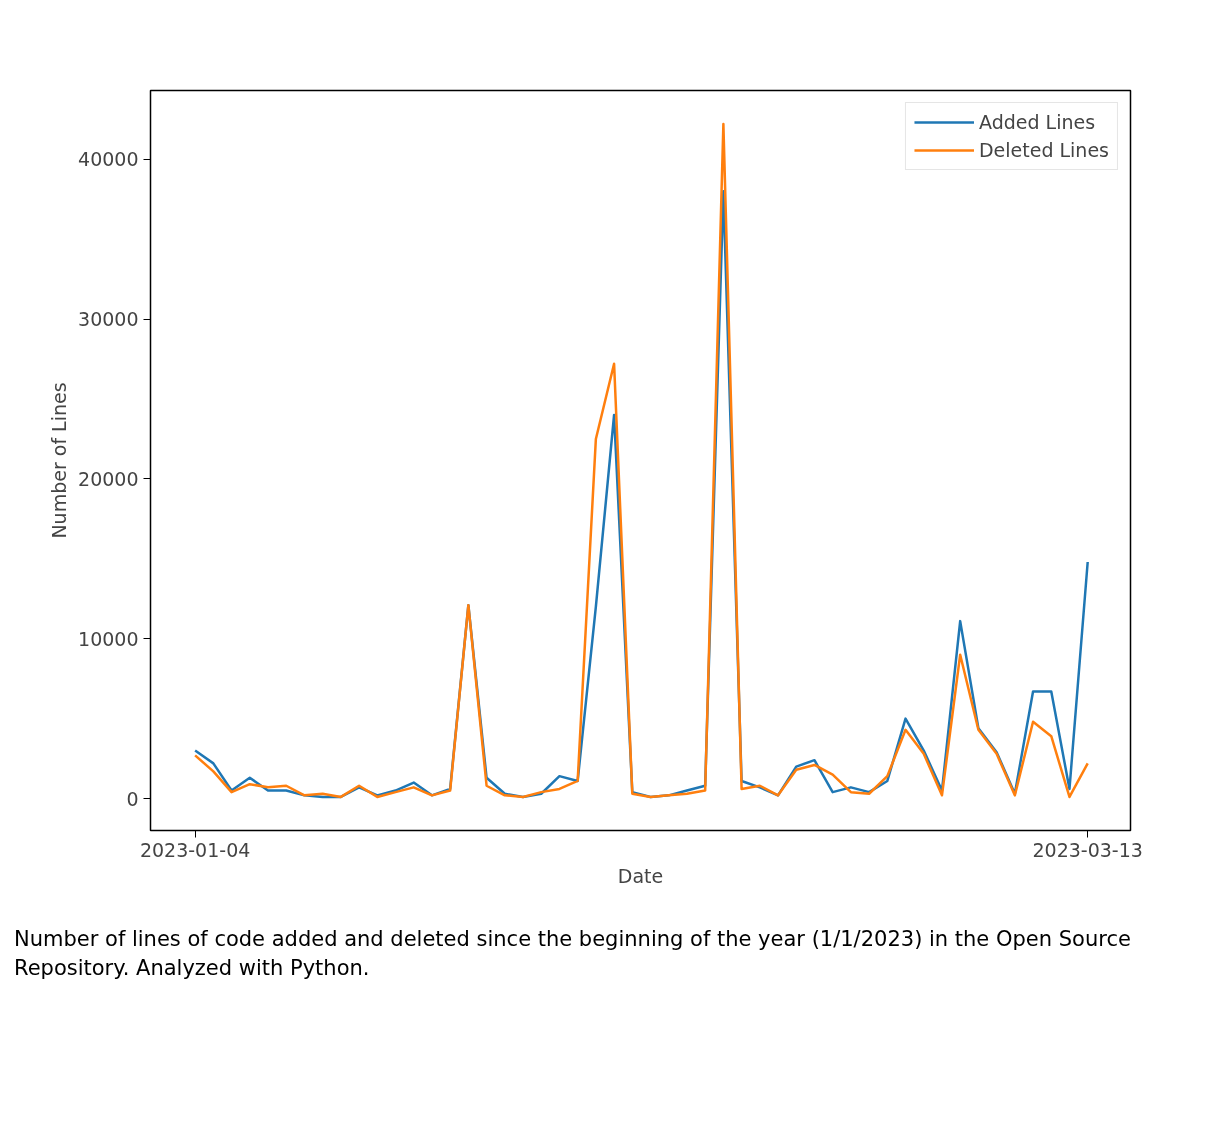 This screenshot has height=1136, width=1212. Describe the element at coordinates (573, 954) in the screenshot. I see `text: Number of lines of code added and deleted since the beginning of the year (1/1/2023) in the Open Source Repository. Analyzed with Python.` at that location.